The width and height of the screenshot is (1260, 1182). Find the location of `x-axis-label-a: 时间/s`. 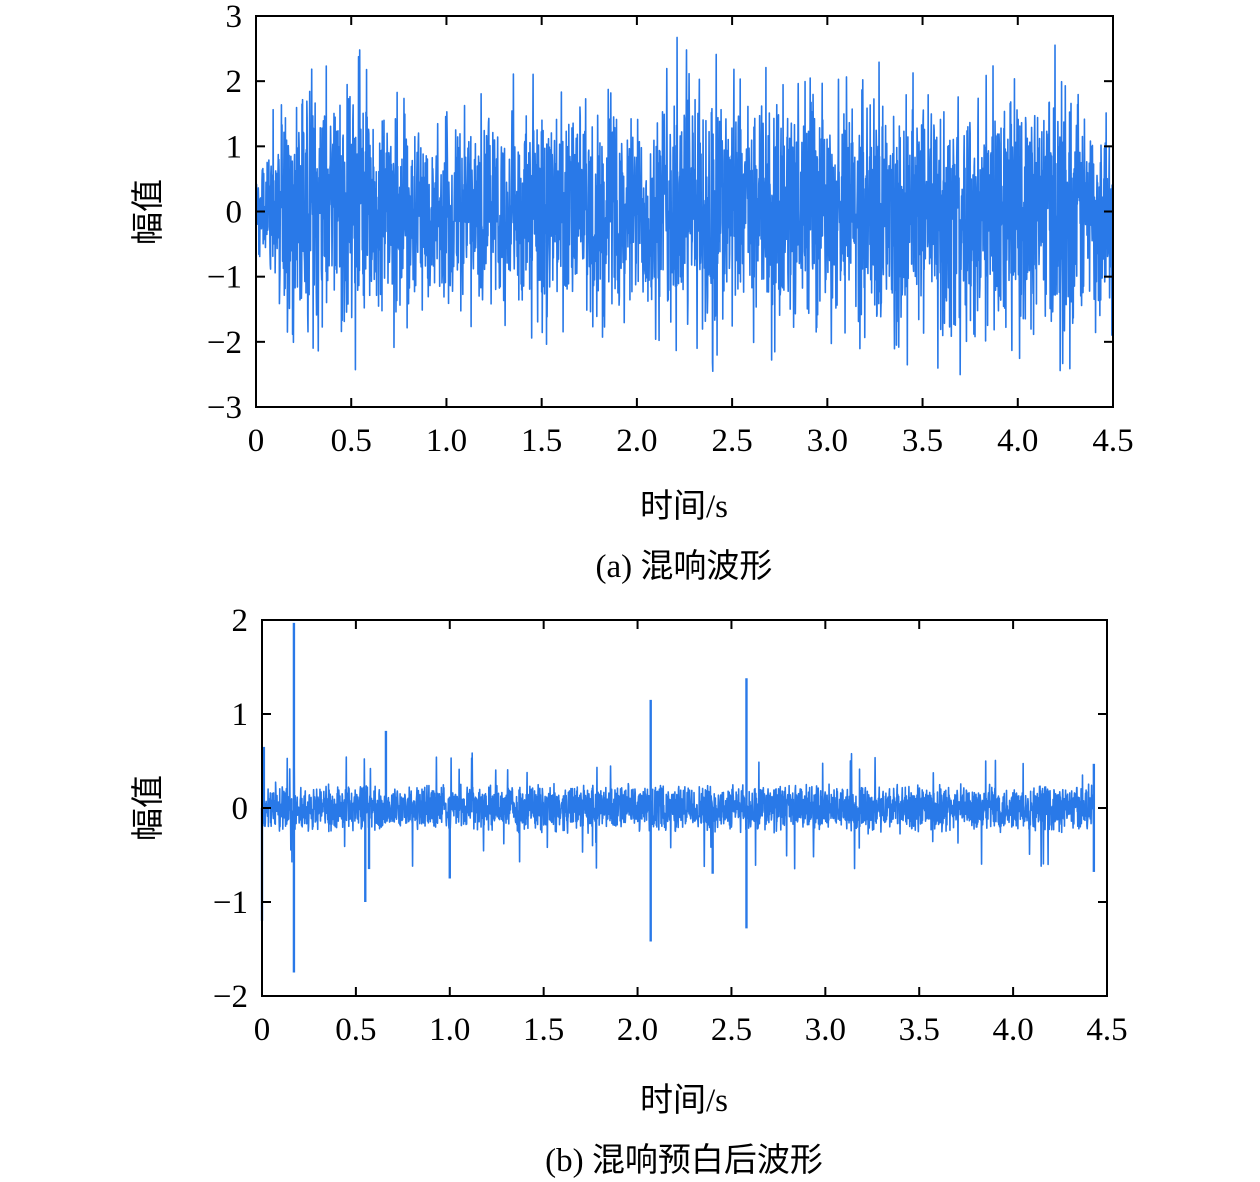

x-axis-label-a: 时间/s is located at coordinates (684, 507).